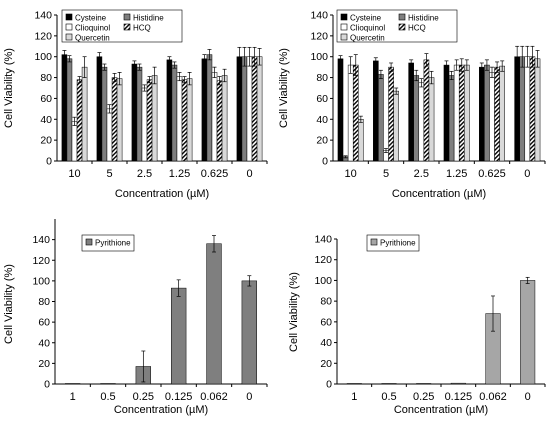 This screenshot has height=430, width=550. What do you see at coordinates (214, 117) in the screenshot?
I see `bar-clioquinol-0.625` at bounding box center [214, 117].